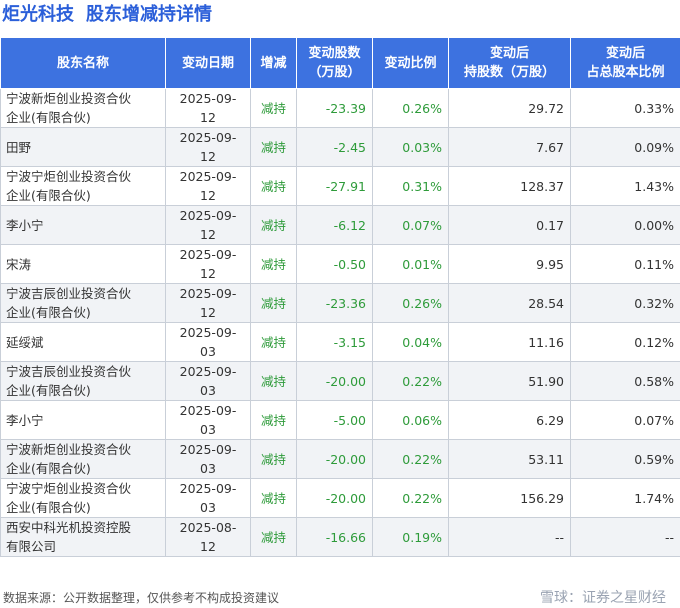 The height and width of the screenshot is (608, 680). I want to click on change-ratio-cell: 0.04%, so click(410, 342).